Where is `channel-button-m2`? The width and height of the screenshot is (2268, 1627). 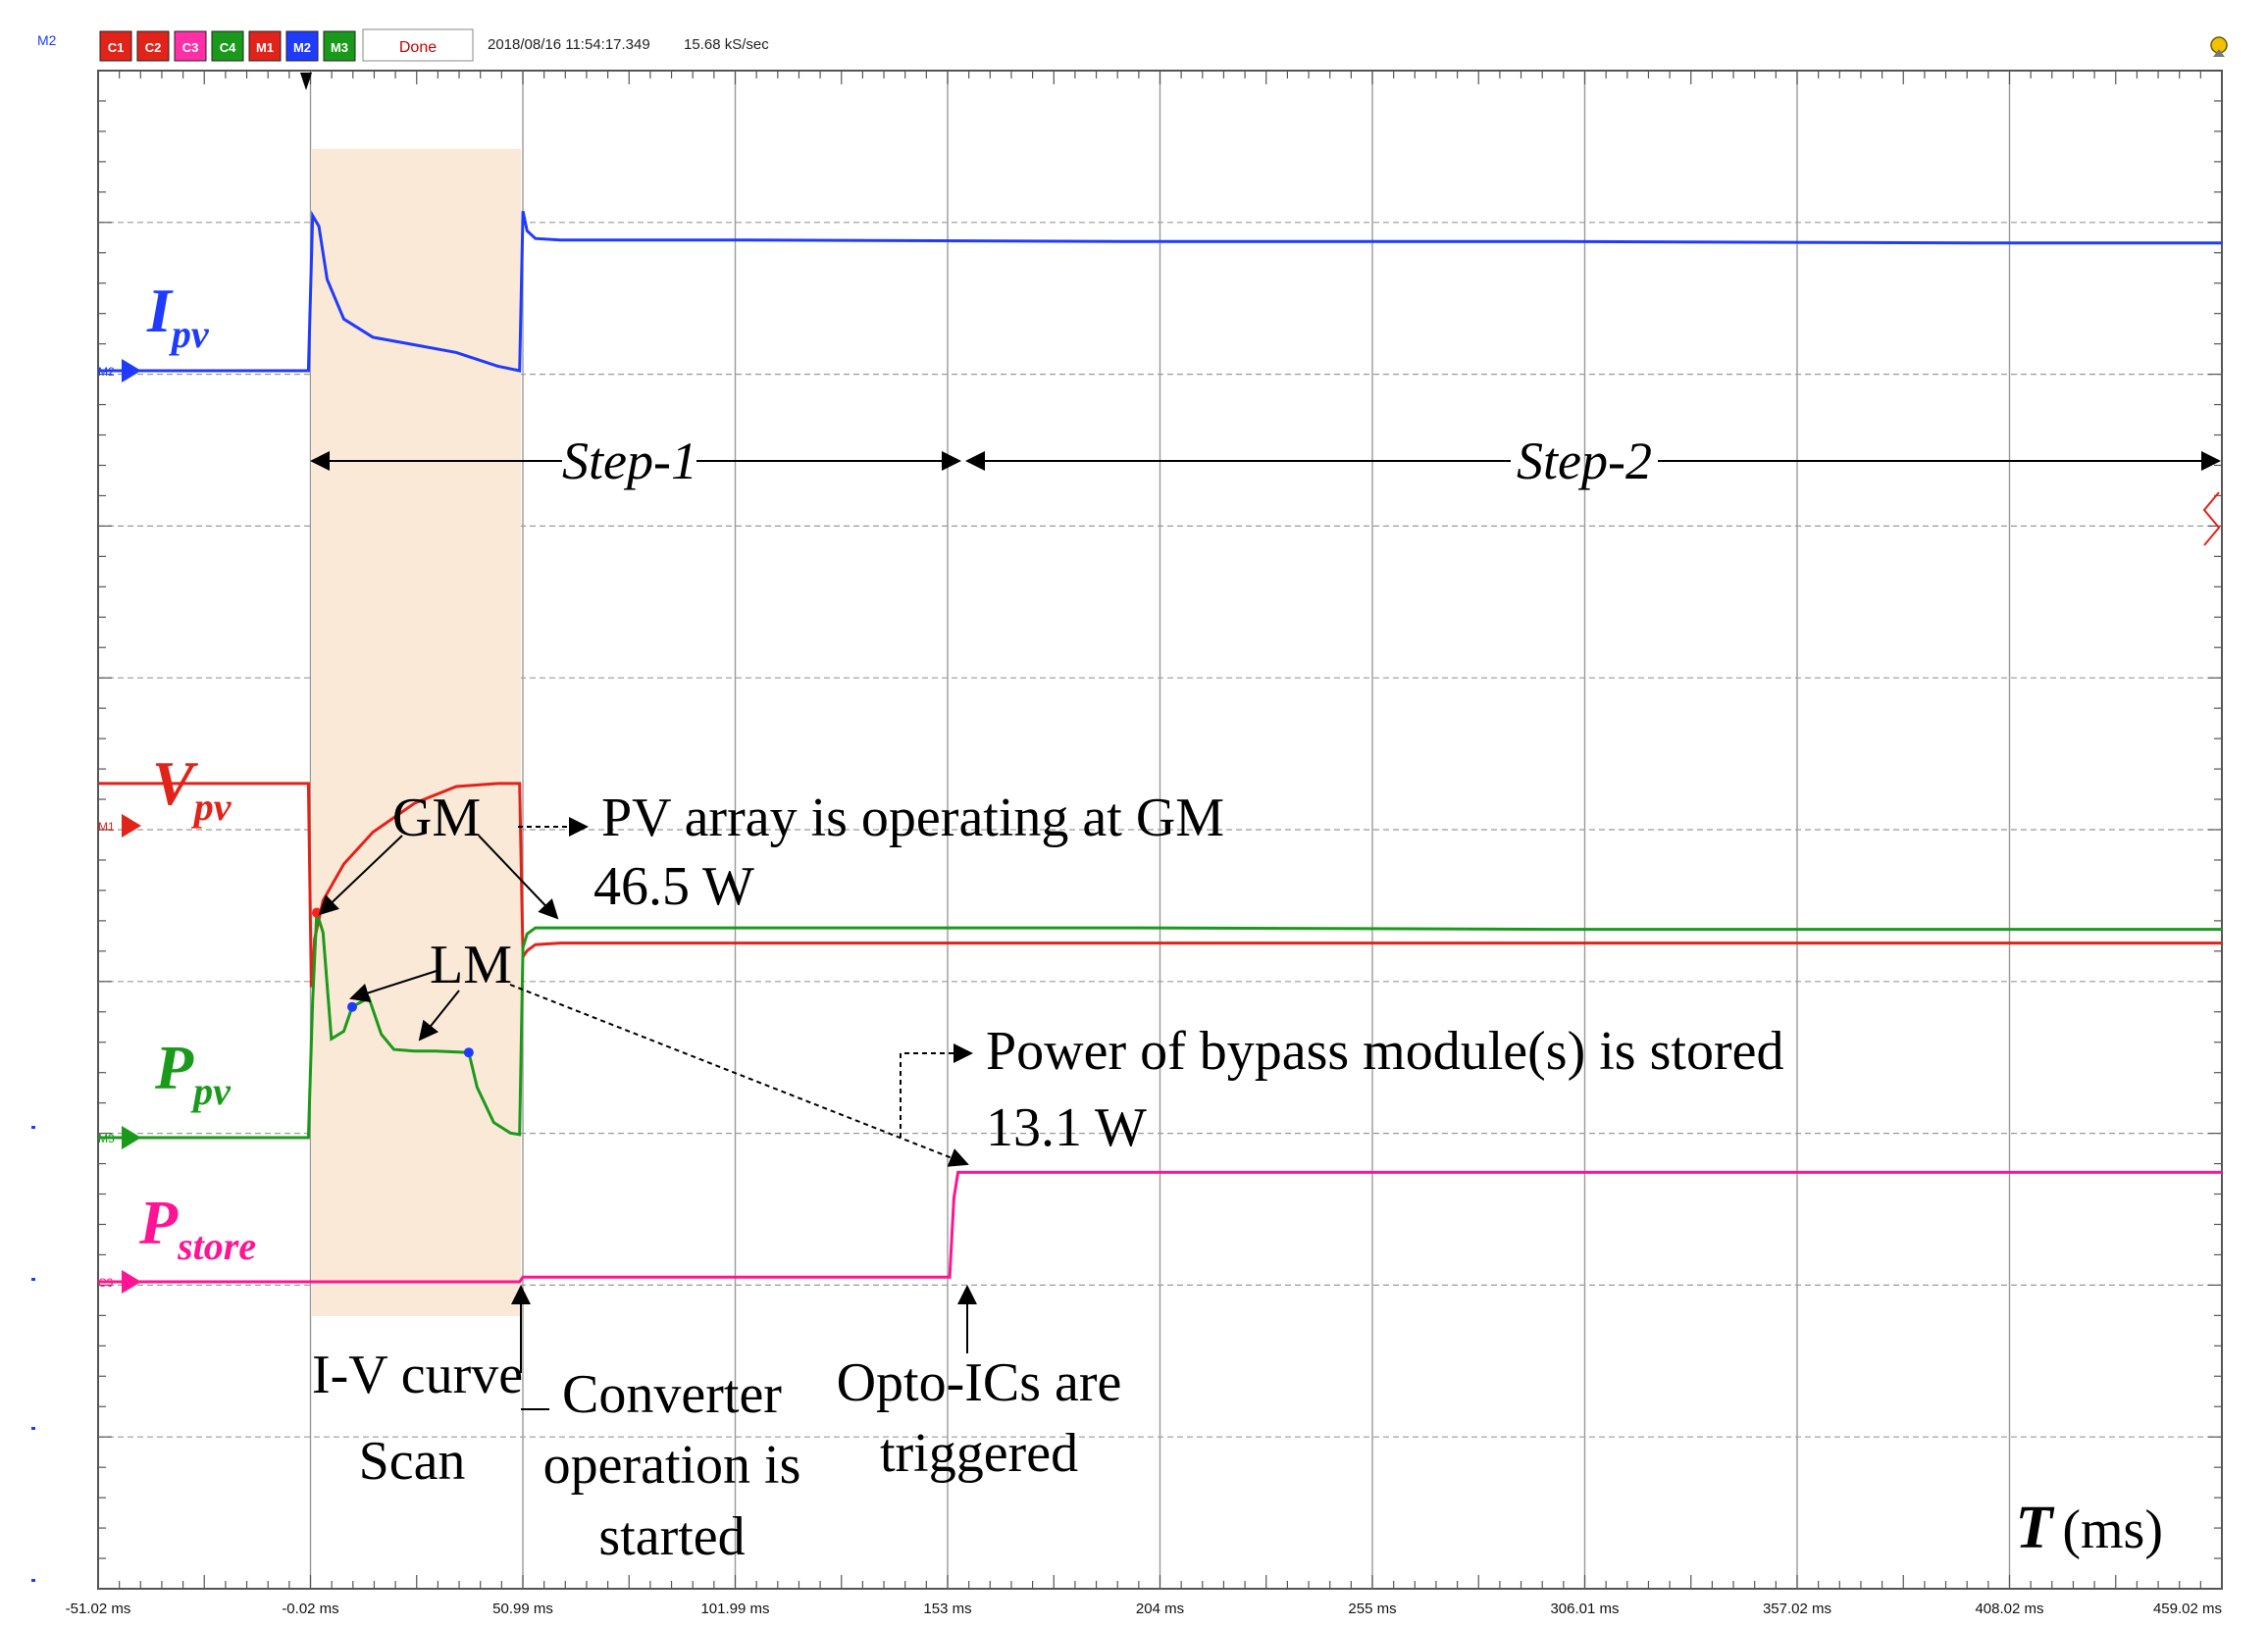 channel-button-m2 is located at coordinates (302, 46).